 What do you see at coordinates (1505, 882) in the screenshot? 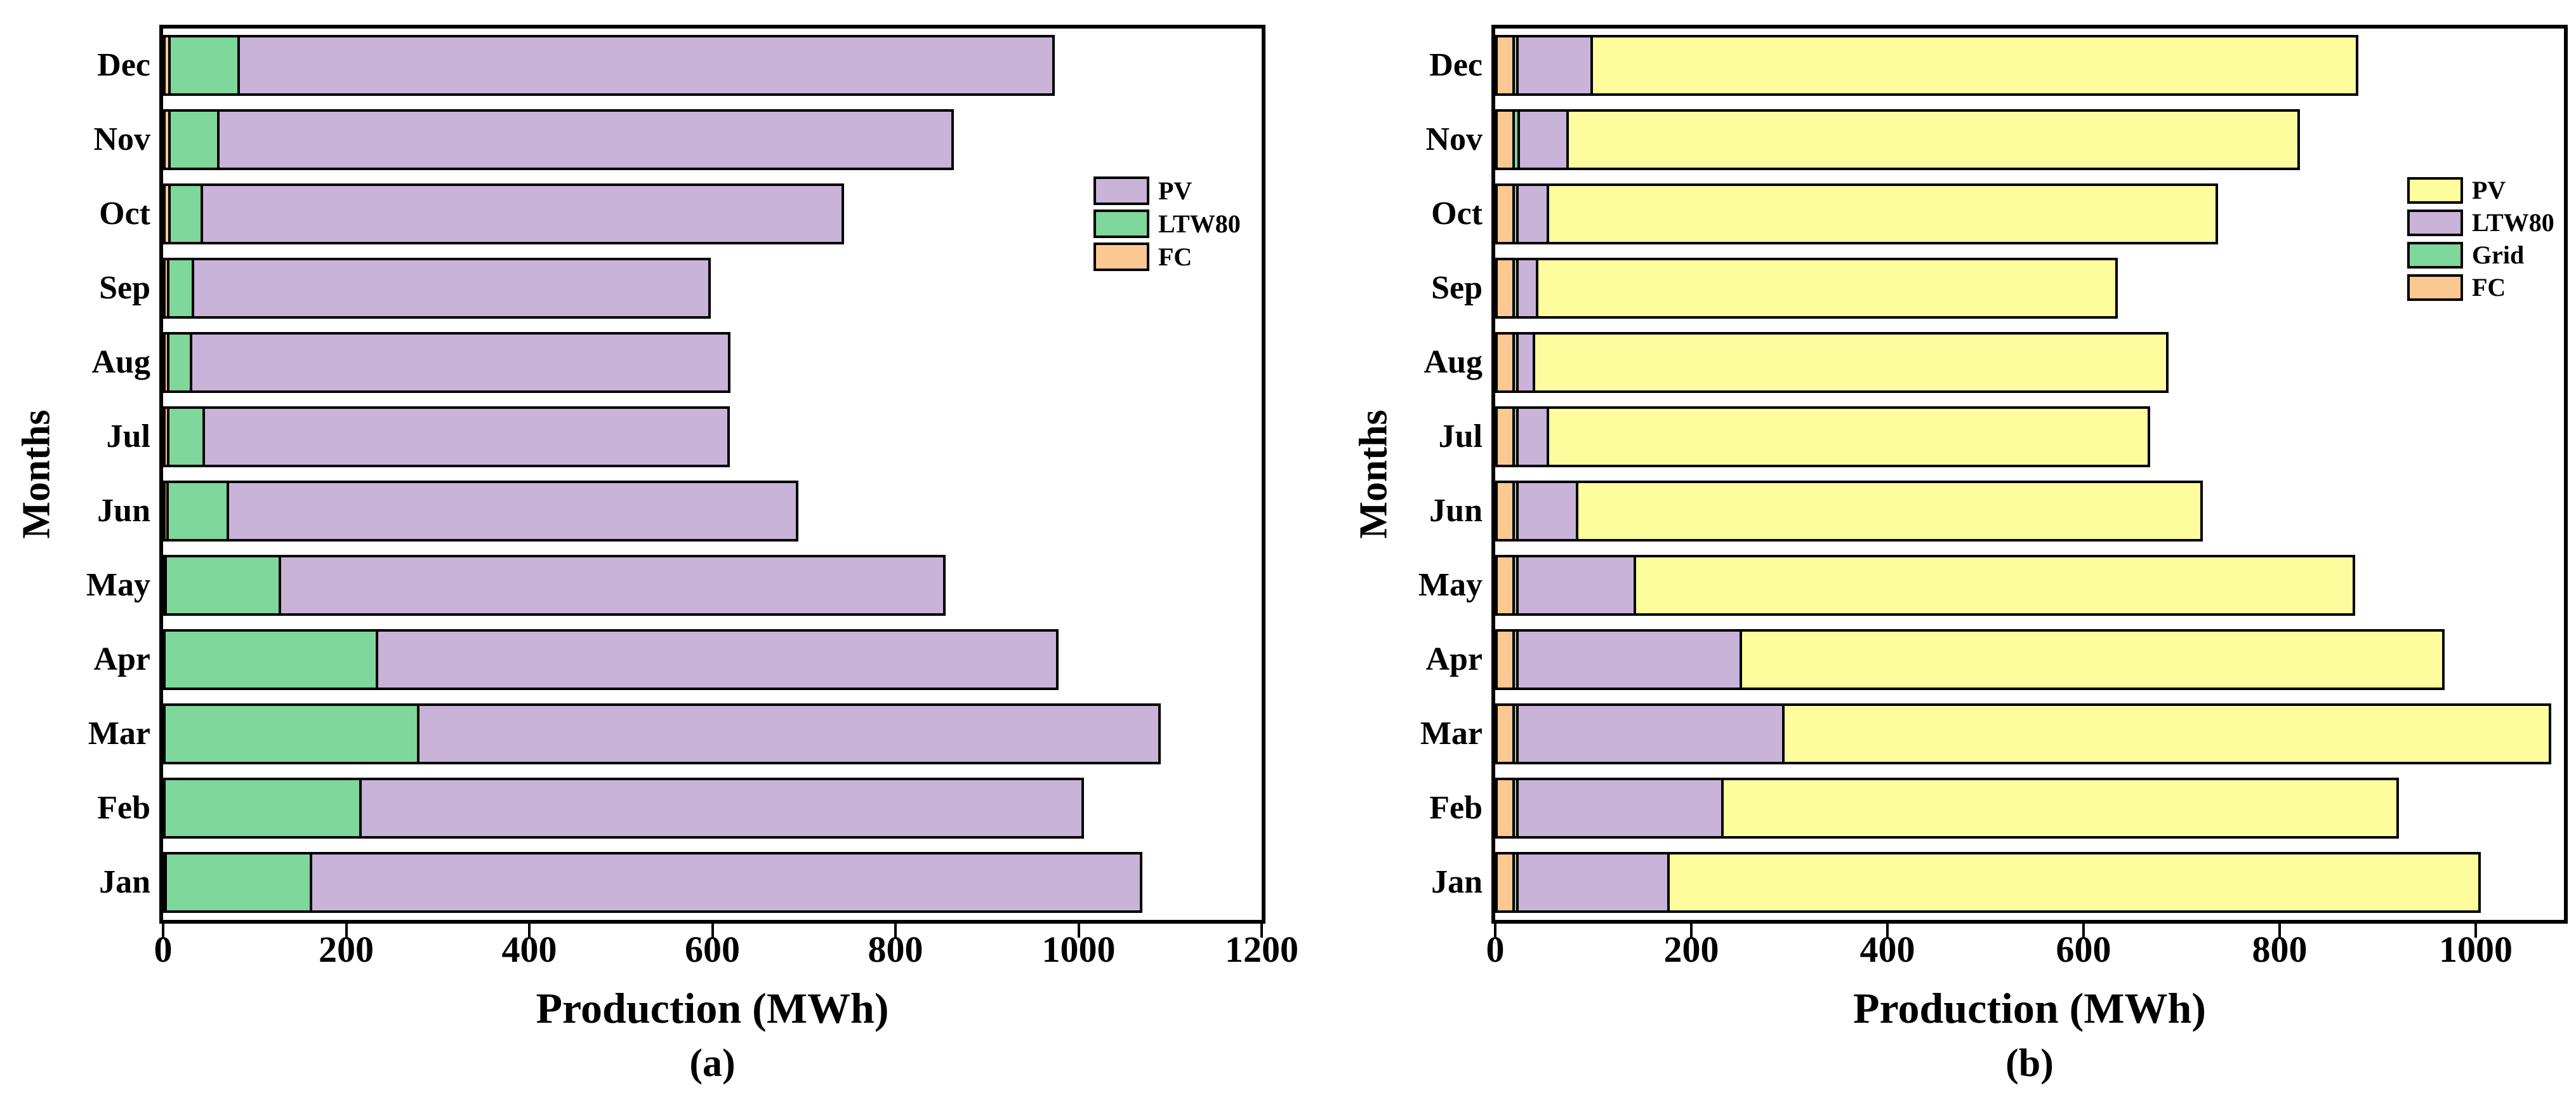
I see `bar-segment-jan-fc` at bounding box center [1505, 882].